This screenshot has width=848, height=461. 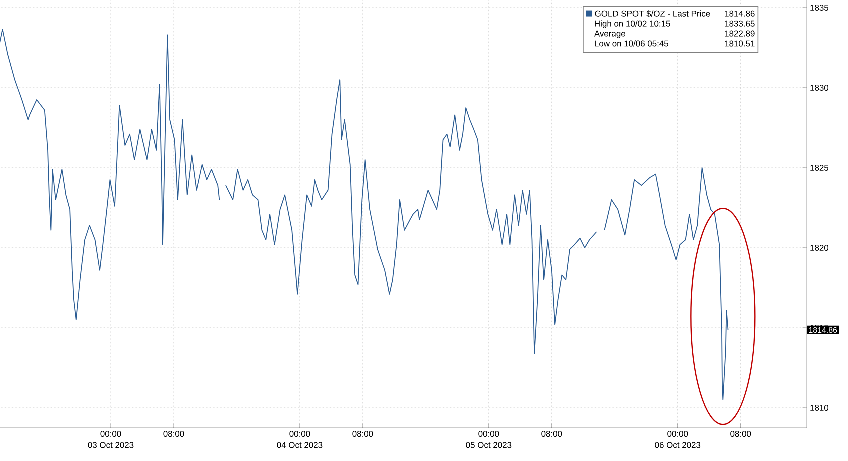 I want to click on annotation: Low on 10/06 05:45, so click(x=631, y=43).